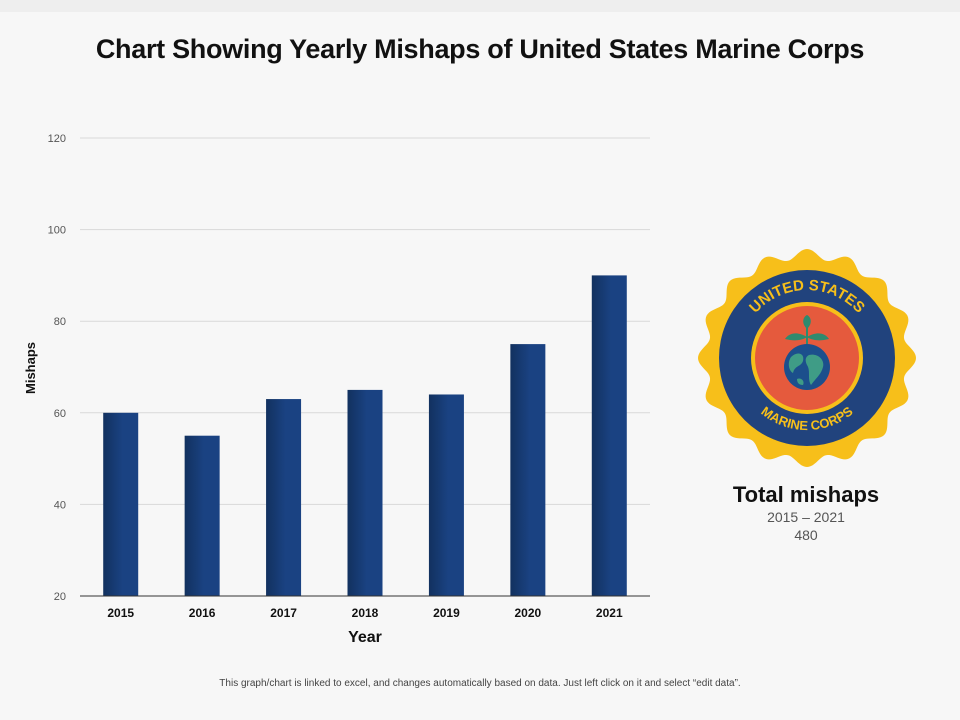 This screenshot has height=720, width=960. I want to click on bar-2020, so click(528, 470).